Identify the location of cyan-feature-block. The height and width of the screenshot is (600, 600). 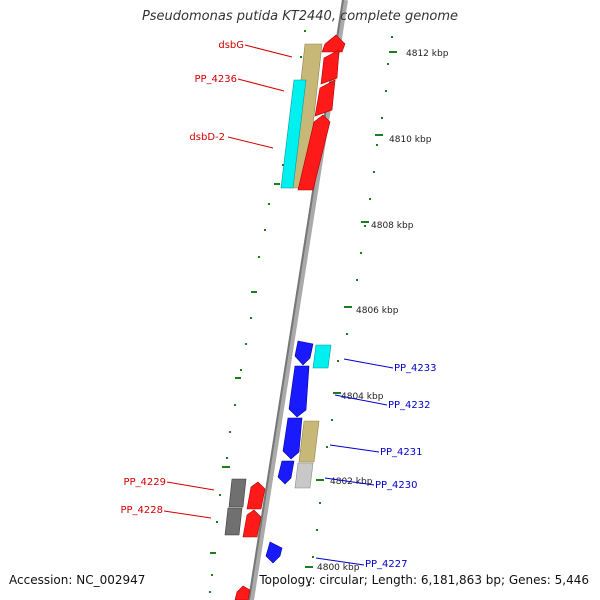
(293, 134).